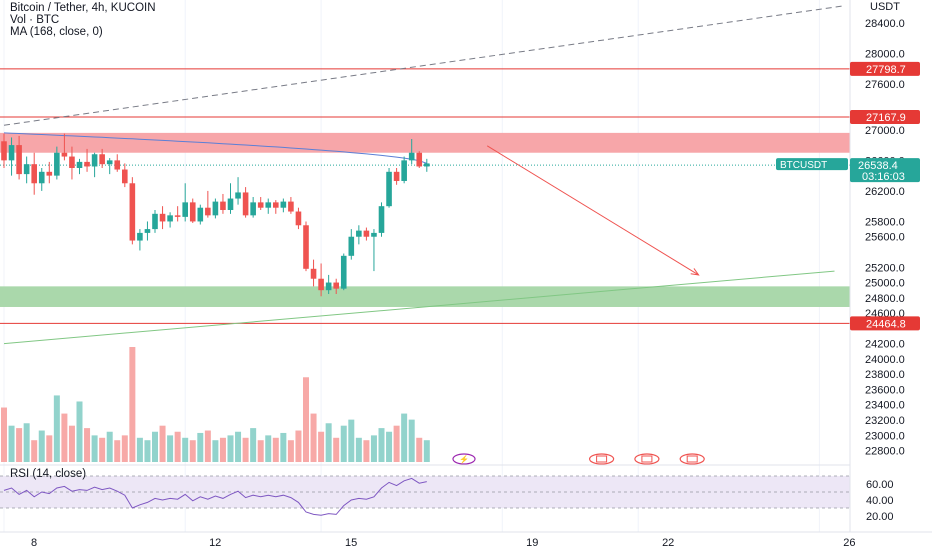 This screenshot has width=932, height=550. I want to click on rsi-tick-label: 20.00, so click(880, 517).